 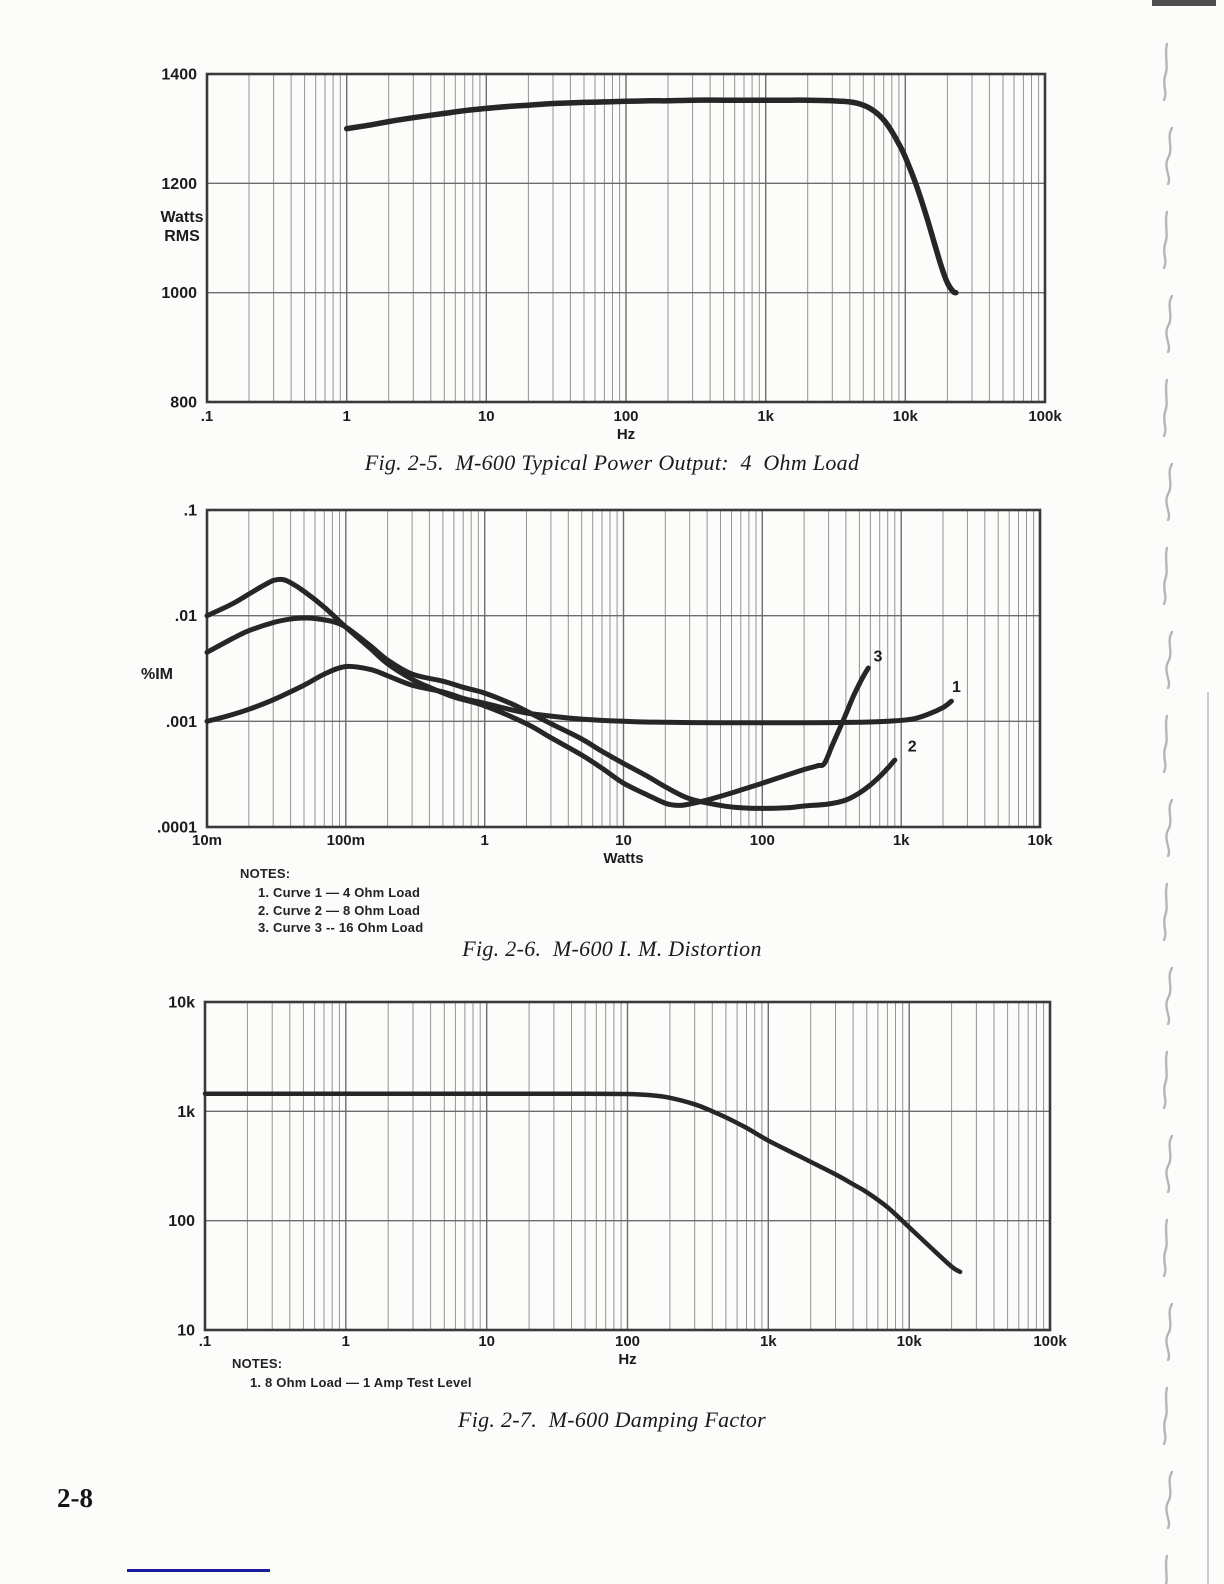 What do you see at coordinates (361, 1382) in the screenshot?
I see `note-line: 1. 8 Ohm Load — 1 Amp Test Level` at bounding box center [361, 1382].